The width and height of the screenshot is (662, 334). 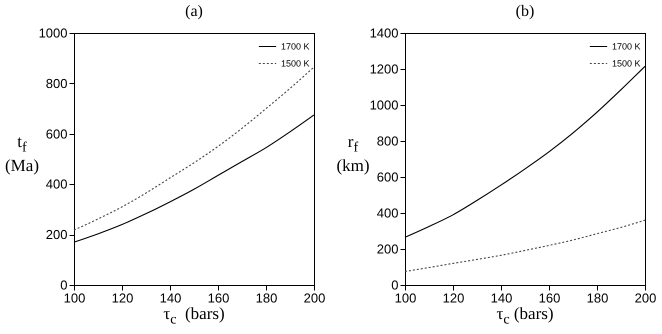 I want to click on y-tick-label: 1400, so click(x=384, y=33).